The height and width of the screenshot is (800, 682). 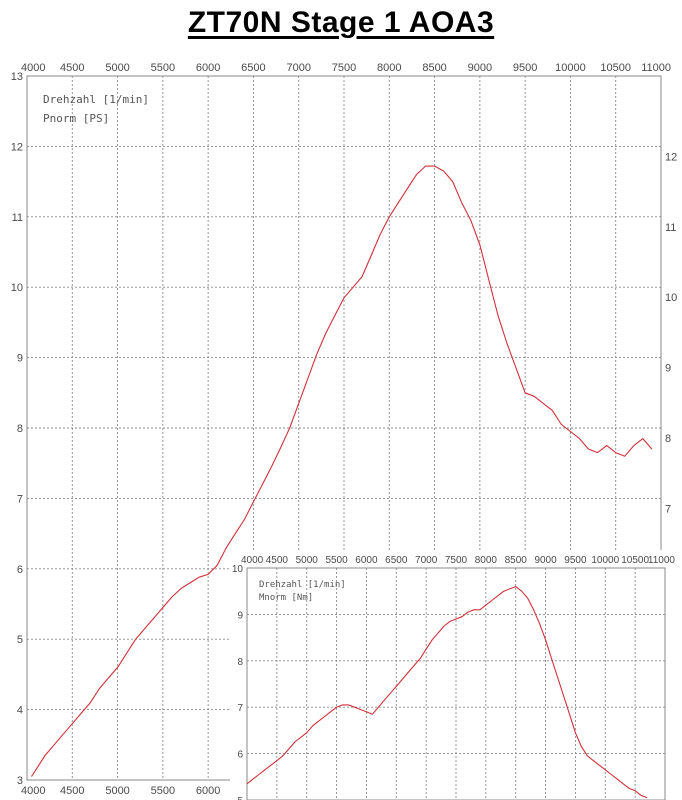 What do you see at coordinates (635, 560) in the screenshot?
I see `inset-x-tick-top: 10500` at bounding box center [635, 560].